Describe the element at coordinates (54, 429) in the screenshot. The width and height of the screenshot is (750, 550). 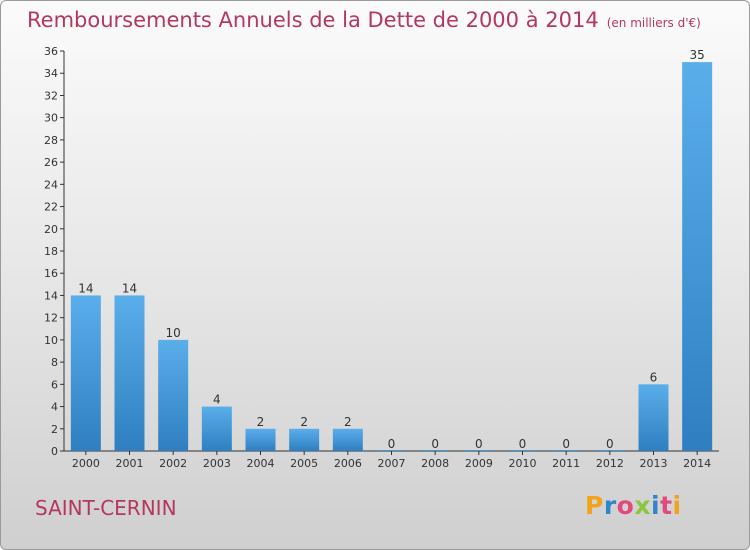
I see `y-tick-label: 2` at that location.